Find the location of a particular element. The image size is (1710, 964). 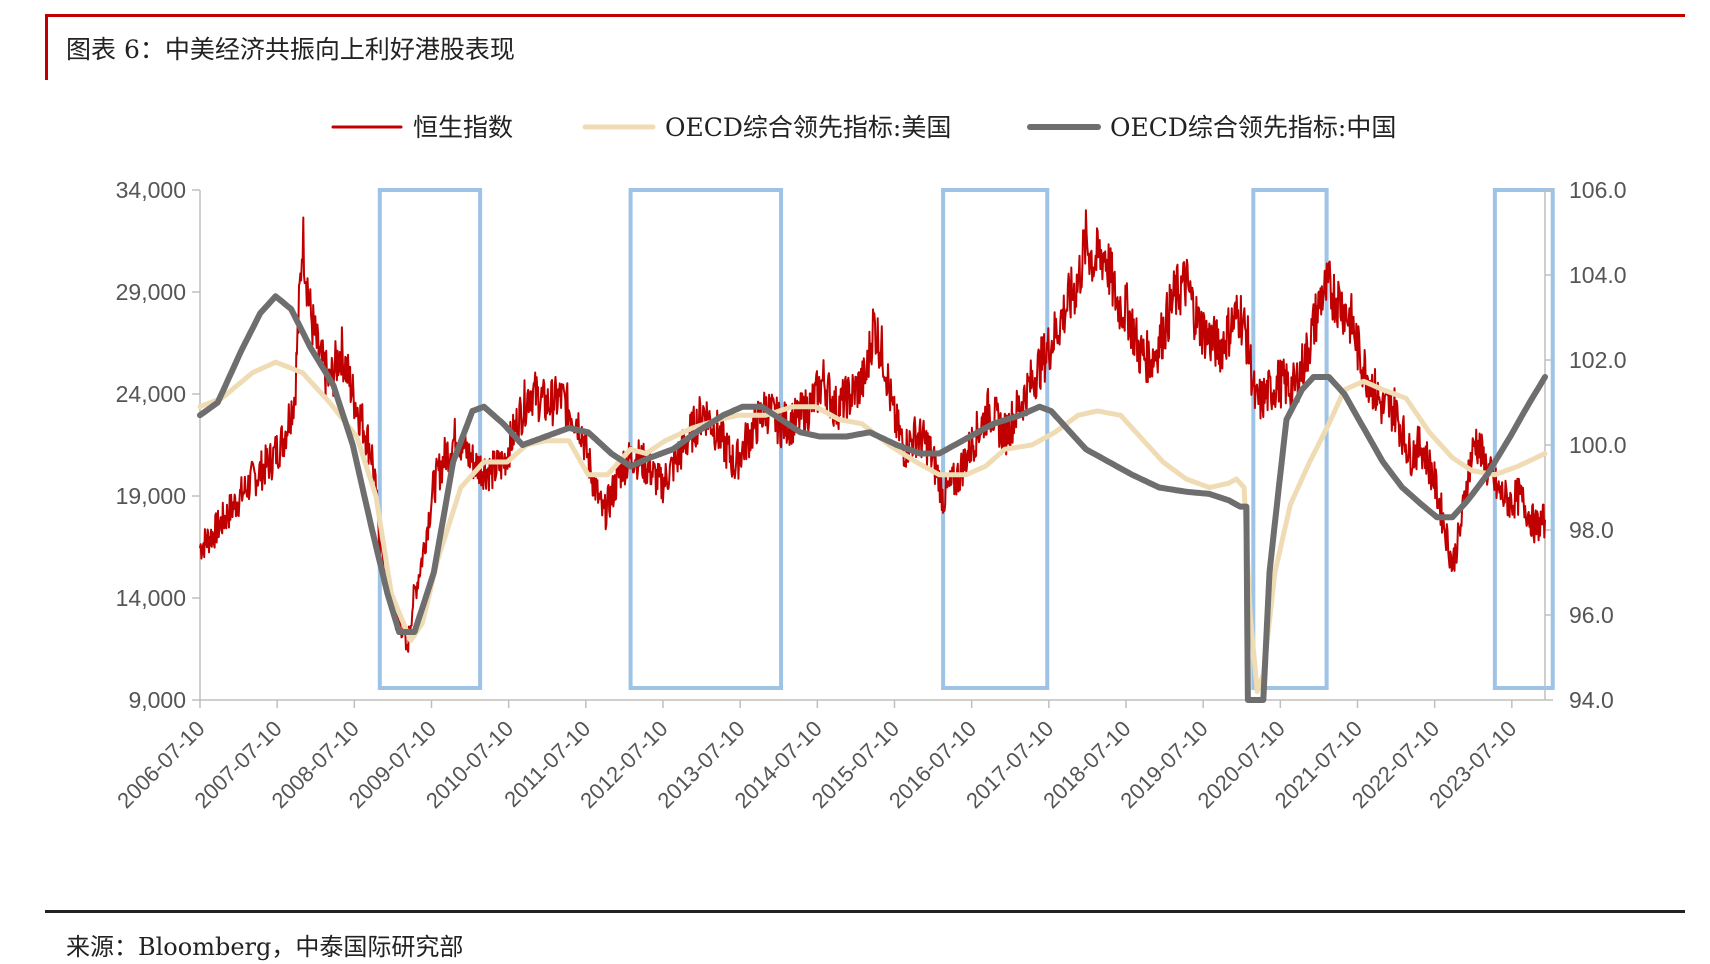

bottom-rule is located at coordinates (865, 911).